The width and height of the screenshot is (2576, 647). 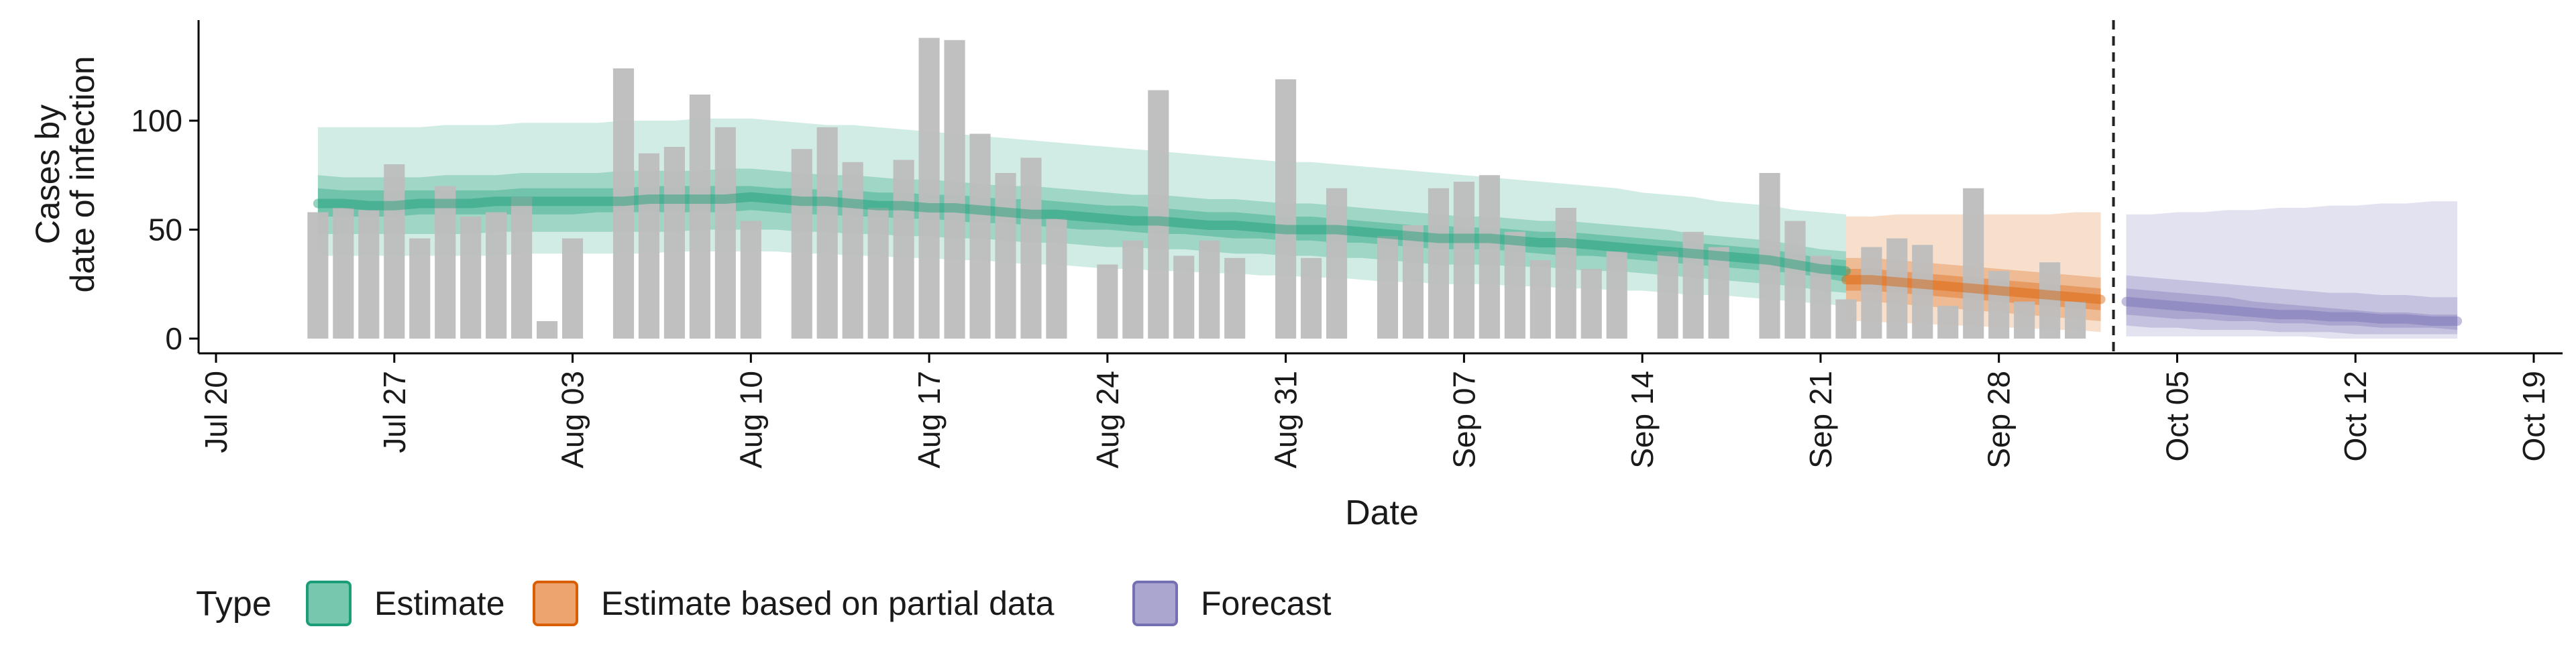 I want to click on y-axis-label-line2: date of infection, so click(x=82, y=174).